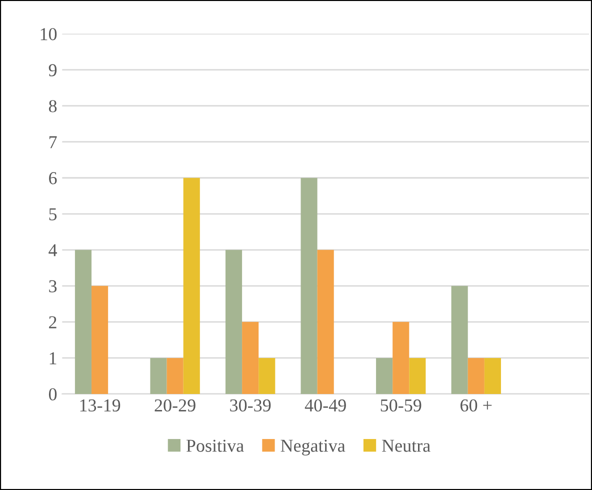 The height and width of the screenshot is (490, 592). I want to click on x-tick-label: 50-59, so click(401, 405).